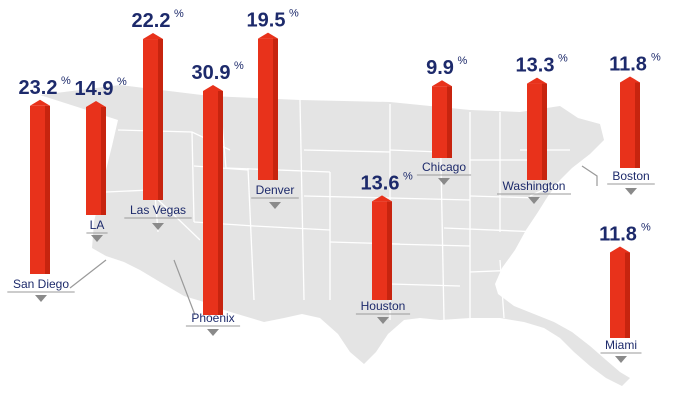  Describe the element at coordinates (275, 205) in the screenshot. I see `marker-triangle-denver` at that location.